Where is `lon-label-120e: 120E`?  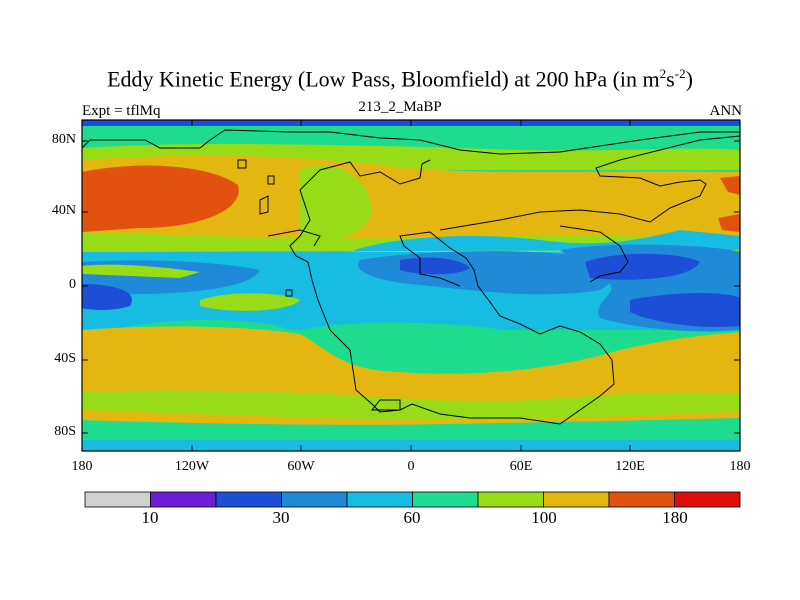 lon-label-120e: 120E is located at coordinates (630, 466).